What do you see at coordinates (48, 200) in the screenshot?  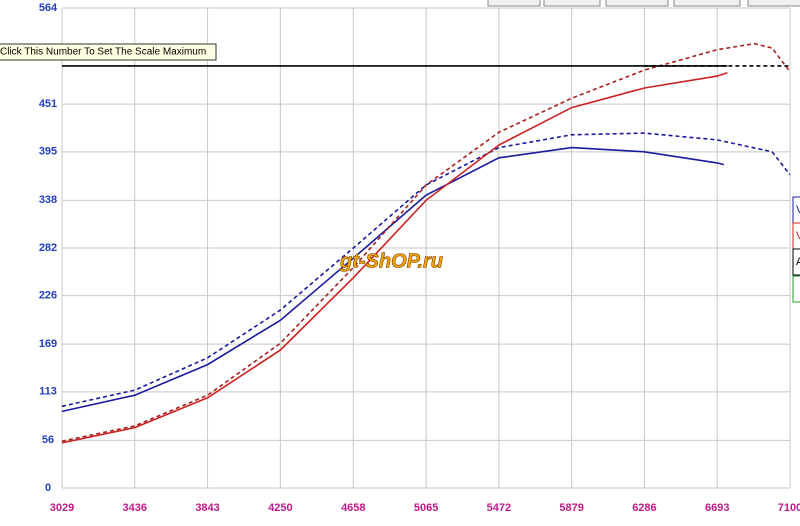 I see `y-tick-label: 338` at bounding box center [48, 200].